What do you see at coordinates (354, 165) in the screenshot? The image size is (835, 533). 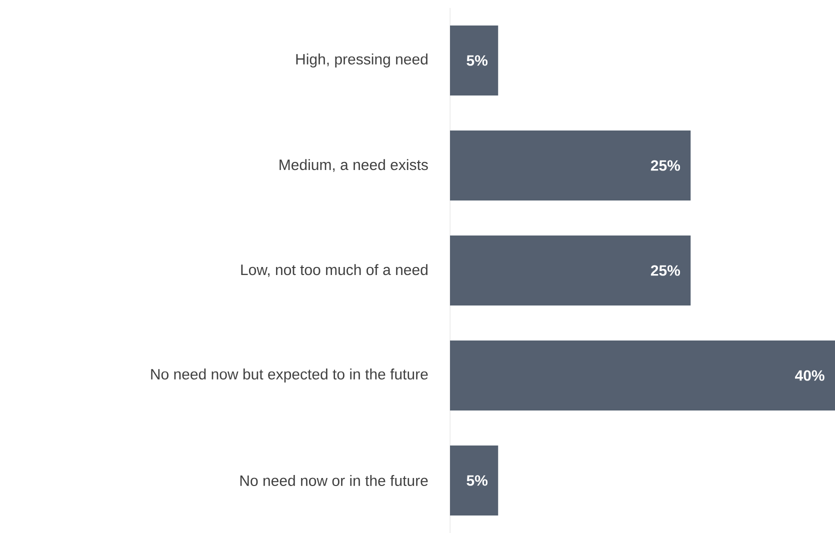 I see `y-tick-label: Medium, a need exists` at bounding box center [354, 165].